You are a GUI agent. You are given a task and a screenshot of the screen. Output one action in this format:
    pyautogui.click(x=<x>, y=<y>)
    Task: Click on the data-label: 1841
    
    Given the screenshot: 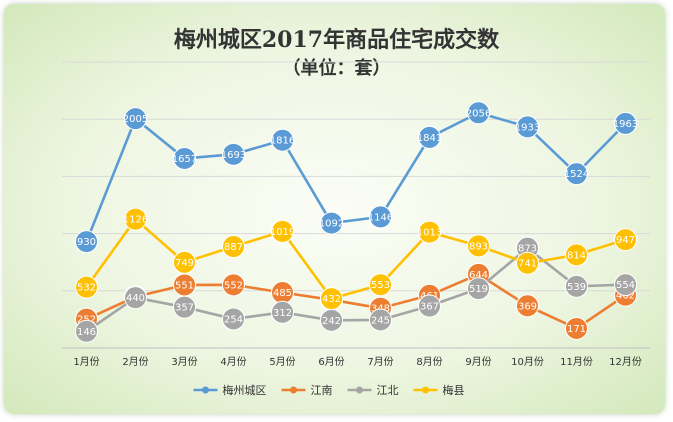 What is the action you would take?
    pyautogui.click(x=429, y=138)
    